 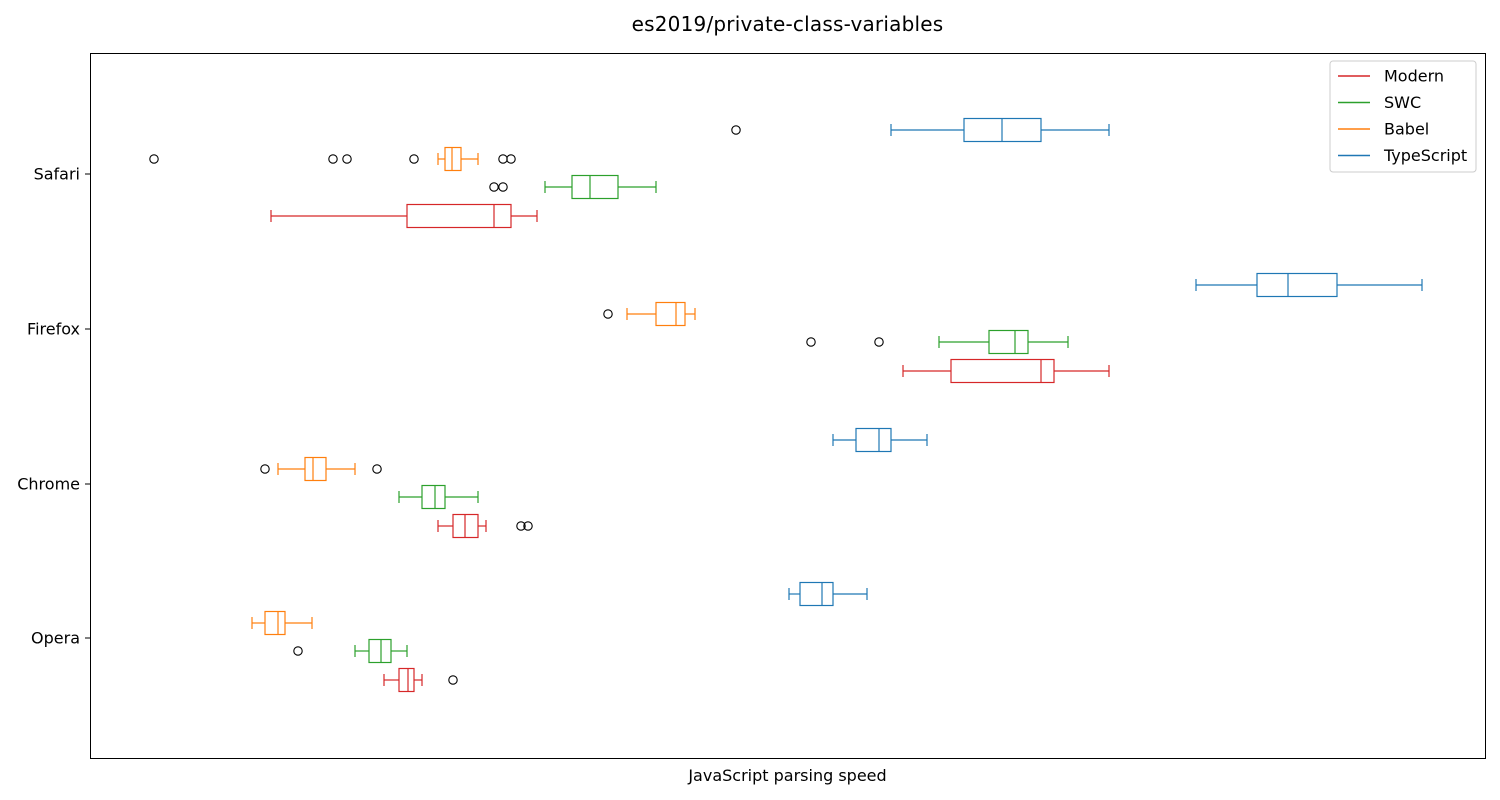 I want to click on y-tick-label-chrome: Chrome, so click(x=48, y=484).